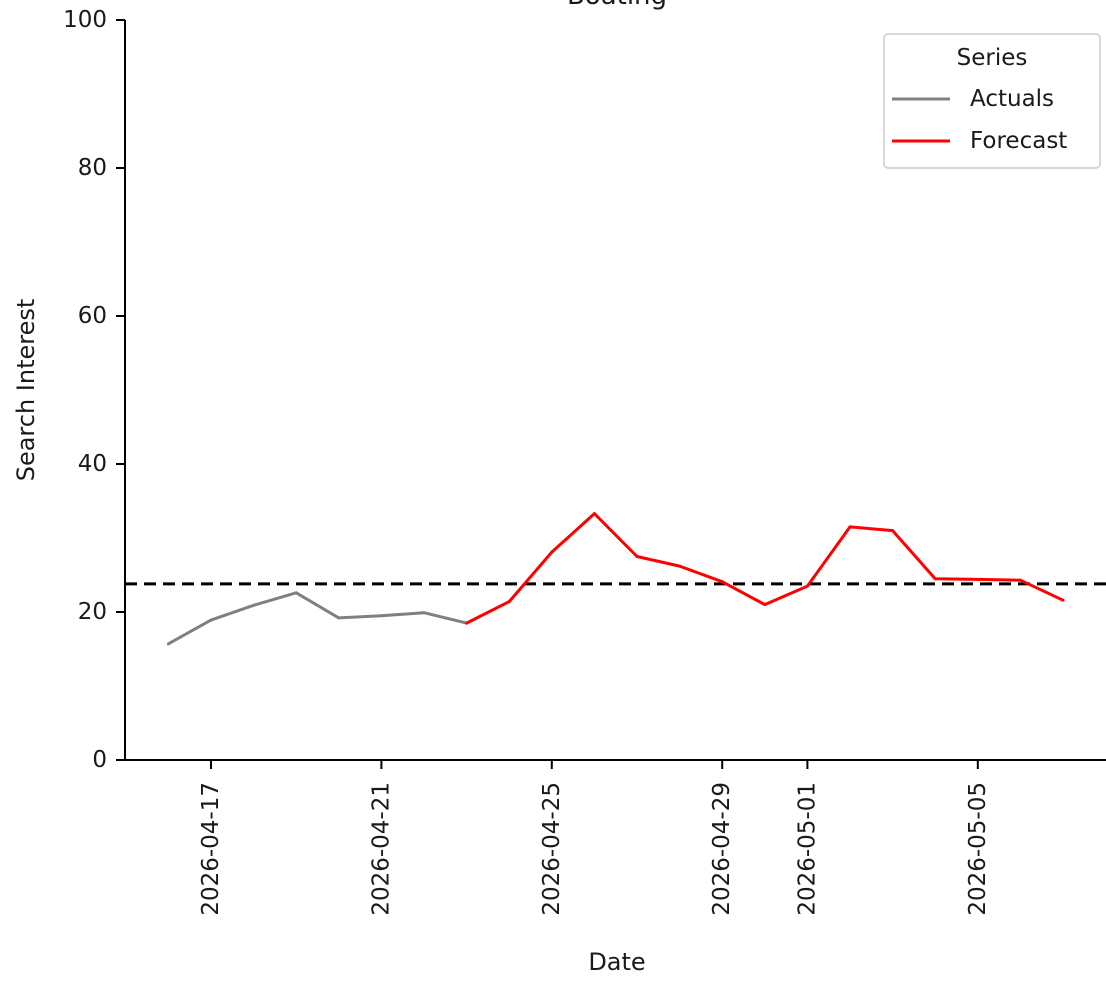  What do you see at coordinates (211, 849) in the screenshot?
I see `x-tick-label: 2026-04-17` at bounding box center [211, 849].